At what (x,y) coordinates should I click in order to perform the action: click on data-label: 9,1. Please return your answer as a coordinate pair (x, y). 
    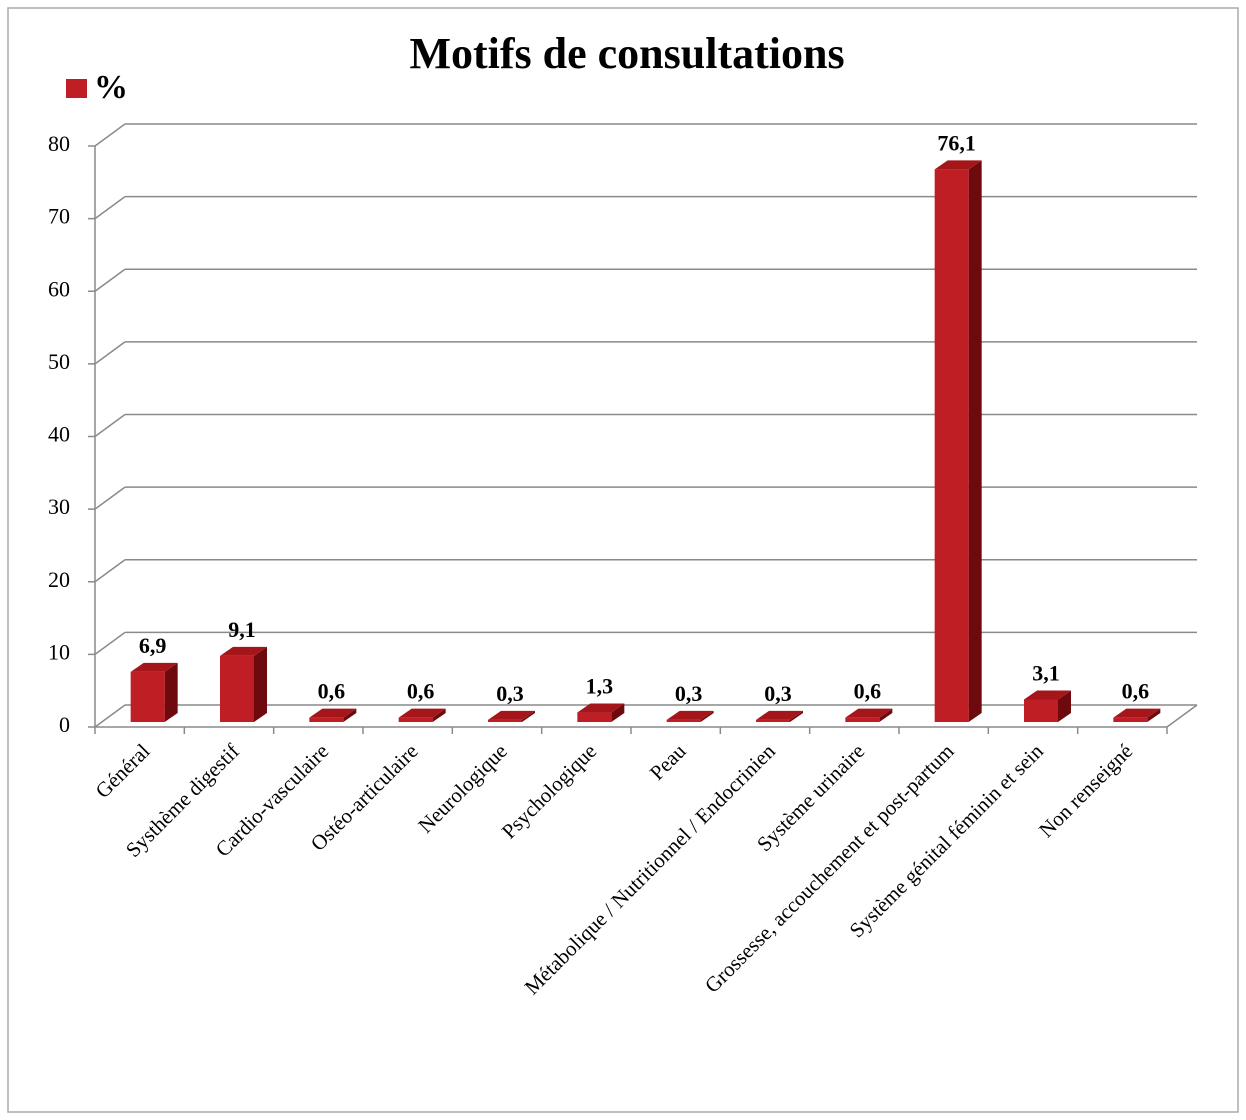
    Looking at the image, I should click on (242, 629).